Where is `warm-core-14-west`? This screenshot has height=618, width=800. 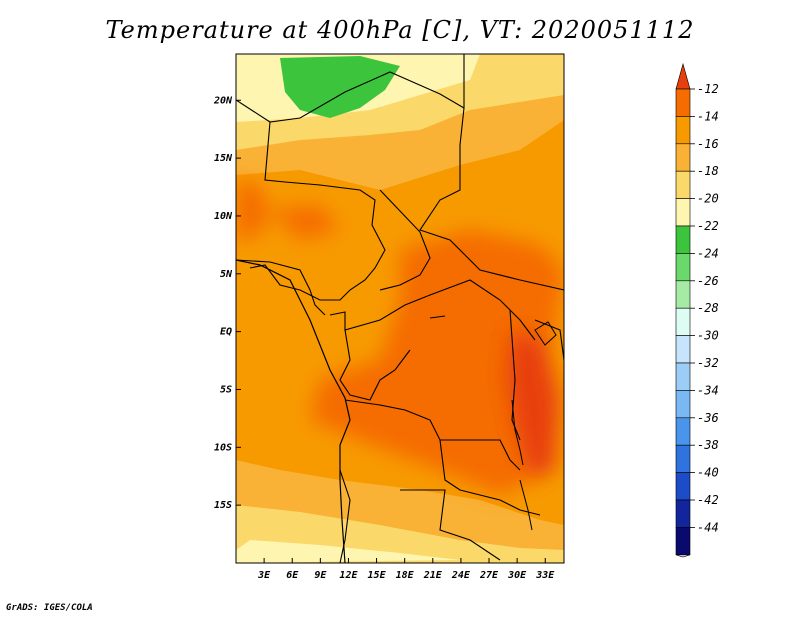
warm-core-14-west is located at coordinates (253, 210).